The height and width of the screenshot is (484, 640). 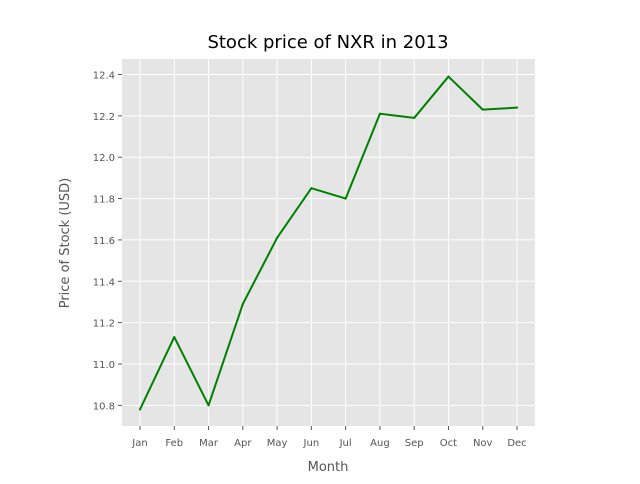 What do you see at coordinates (380, 443) in the screenshot?
I see `x-tick-label: Aug` at bounding box center [380, 443].